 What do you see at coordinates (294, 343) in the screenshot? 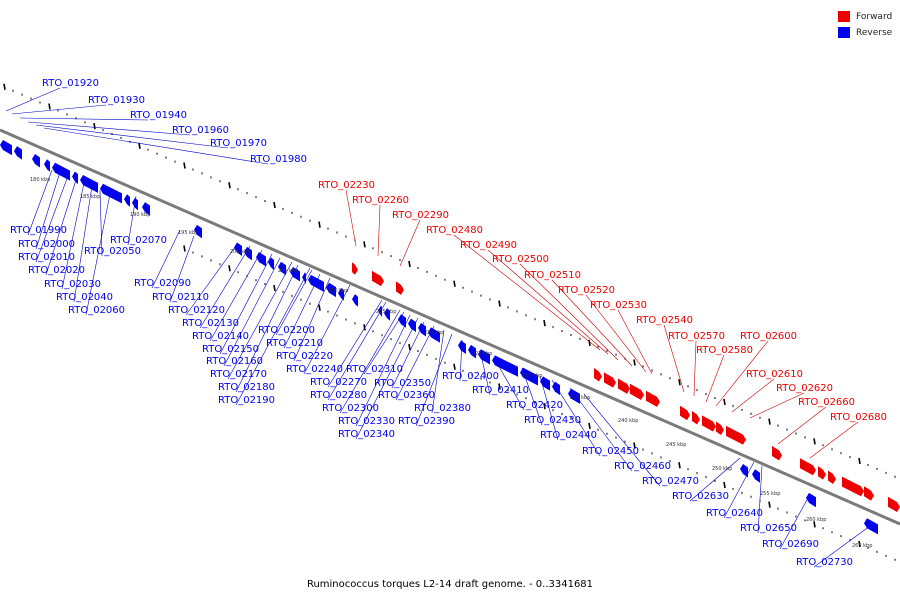
I see `gene-label-reverse: RTO_02210` at bounding box center [294, 343].